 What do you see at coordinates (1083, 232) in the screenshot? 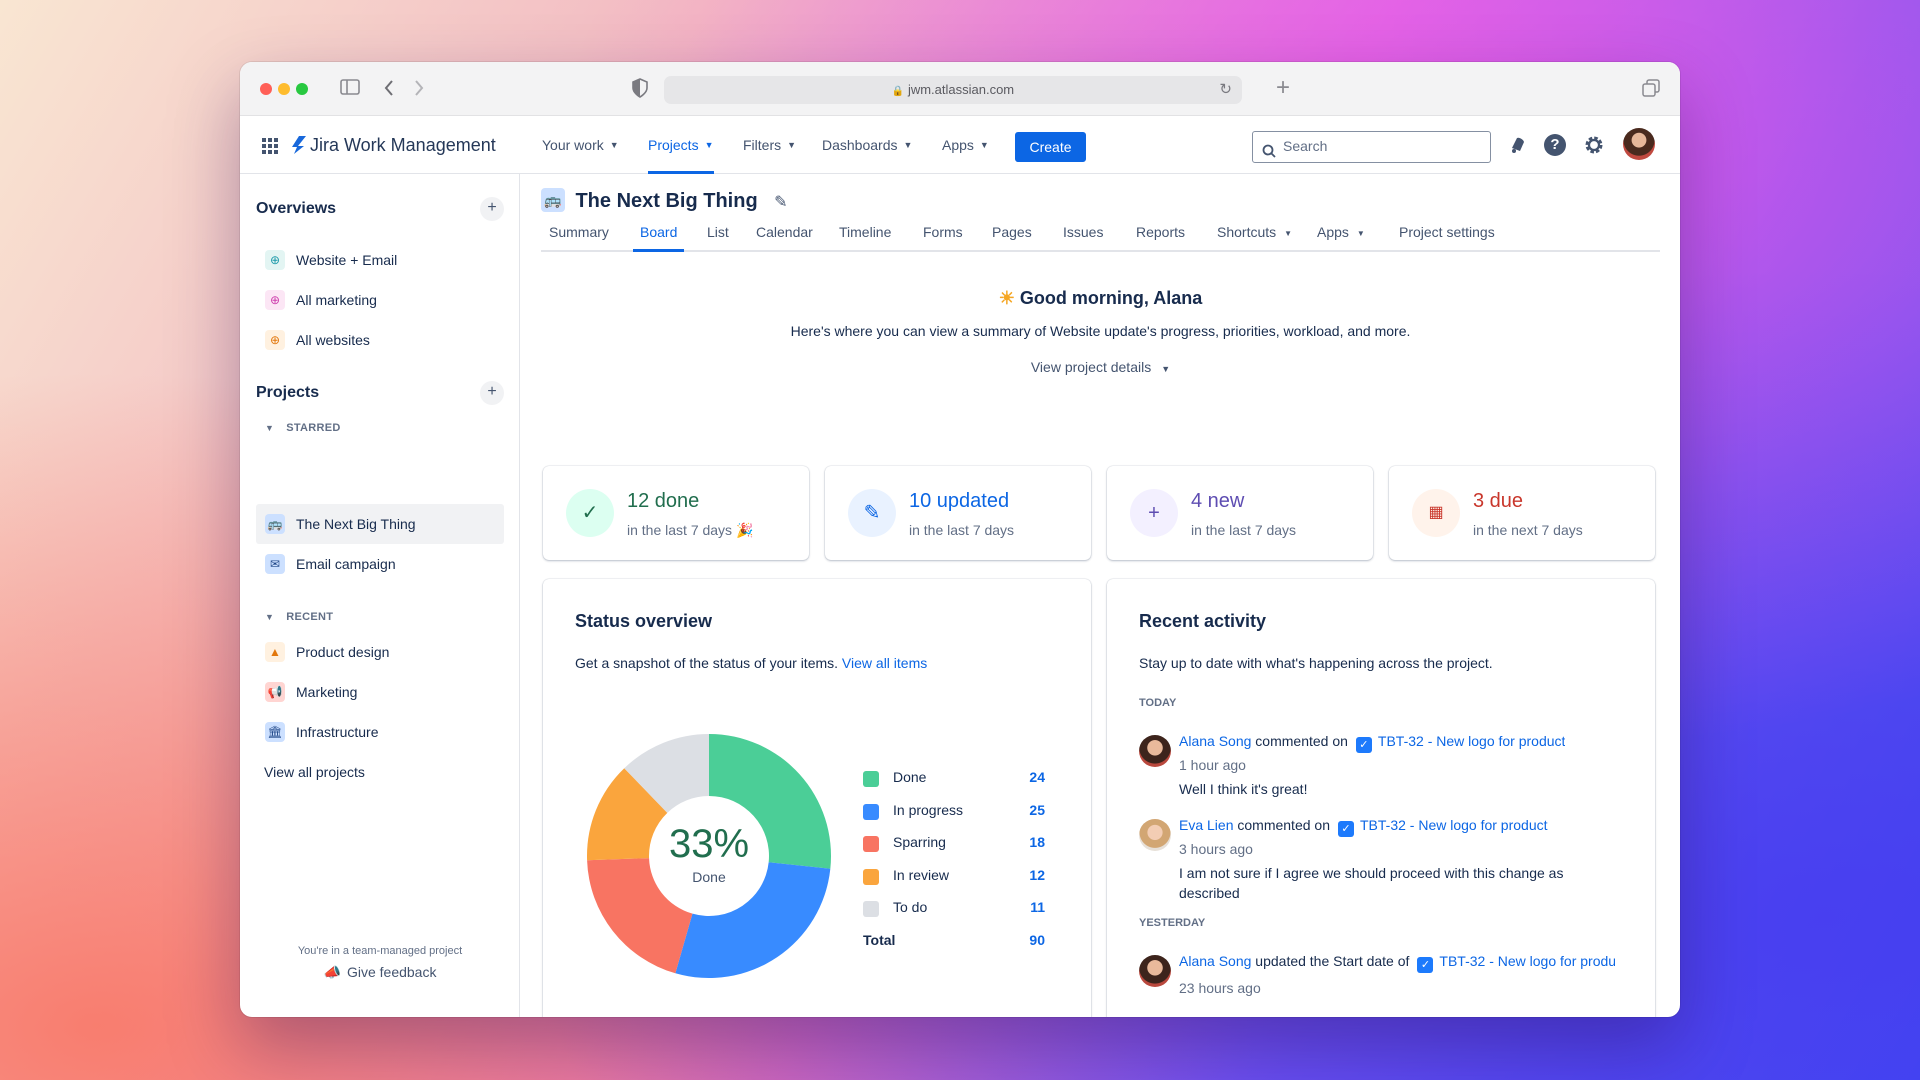
I see `tab-issues: Issues` at bounding box center [1083, 232].